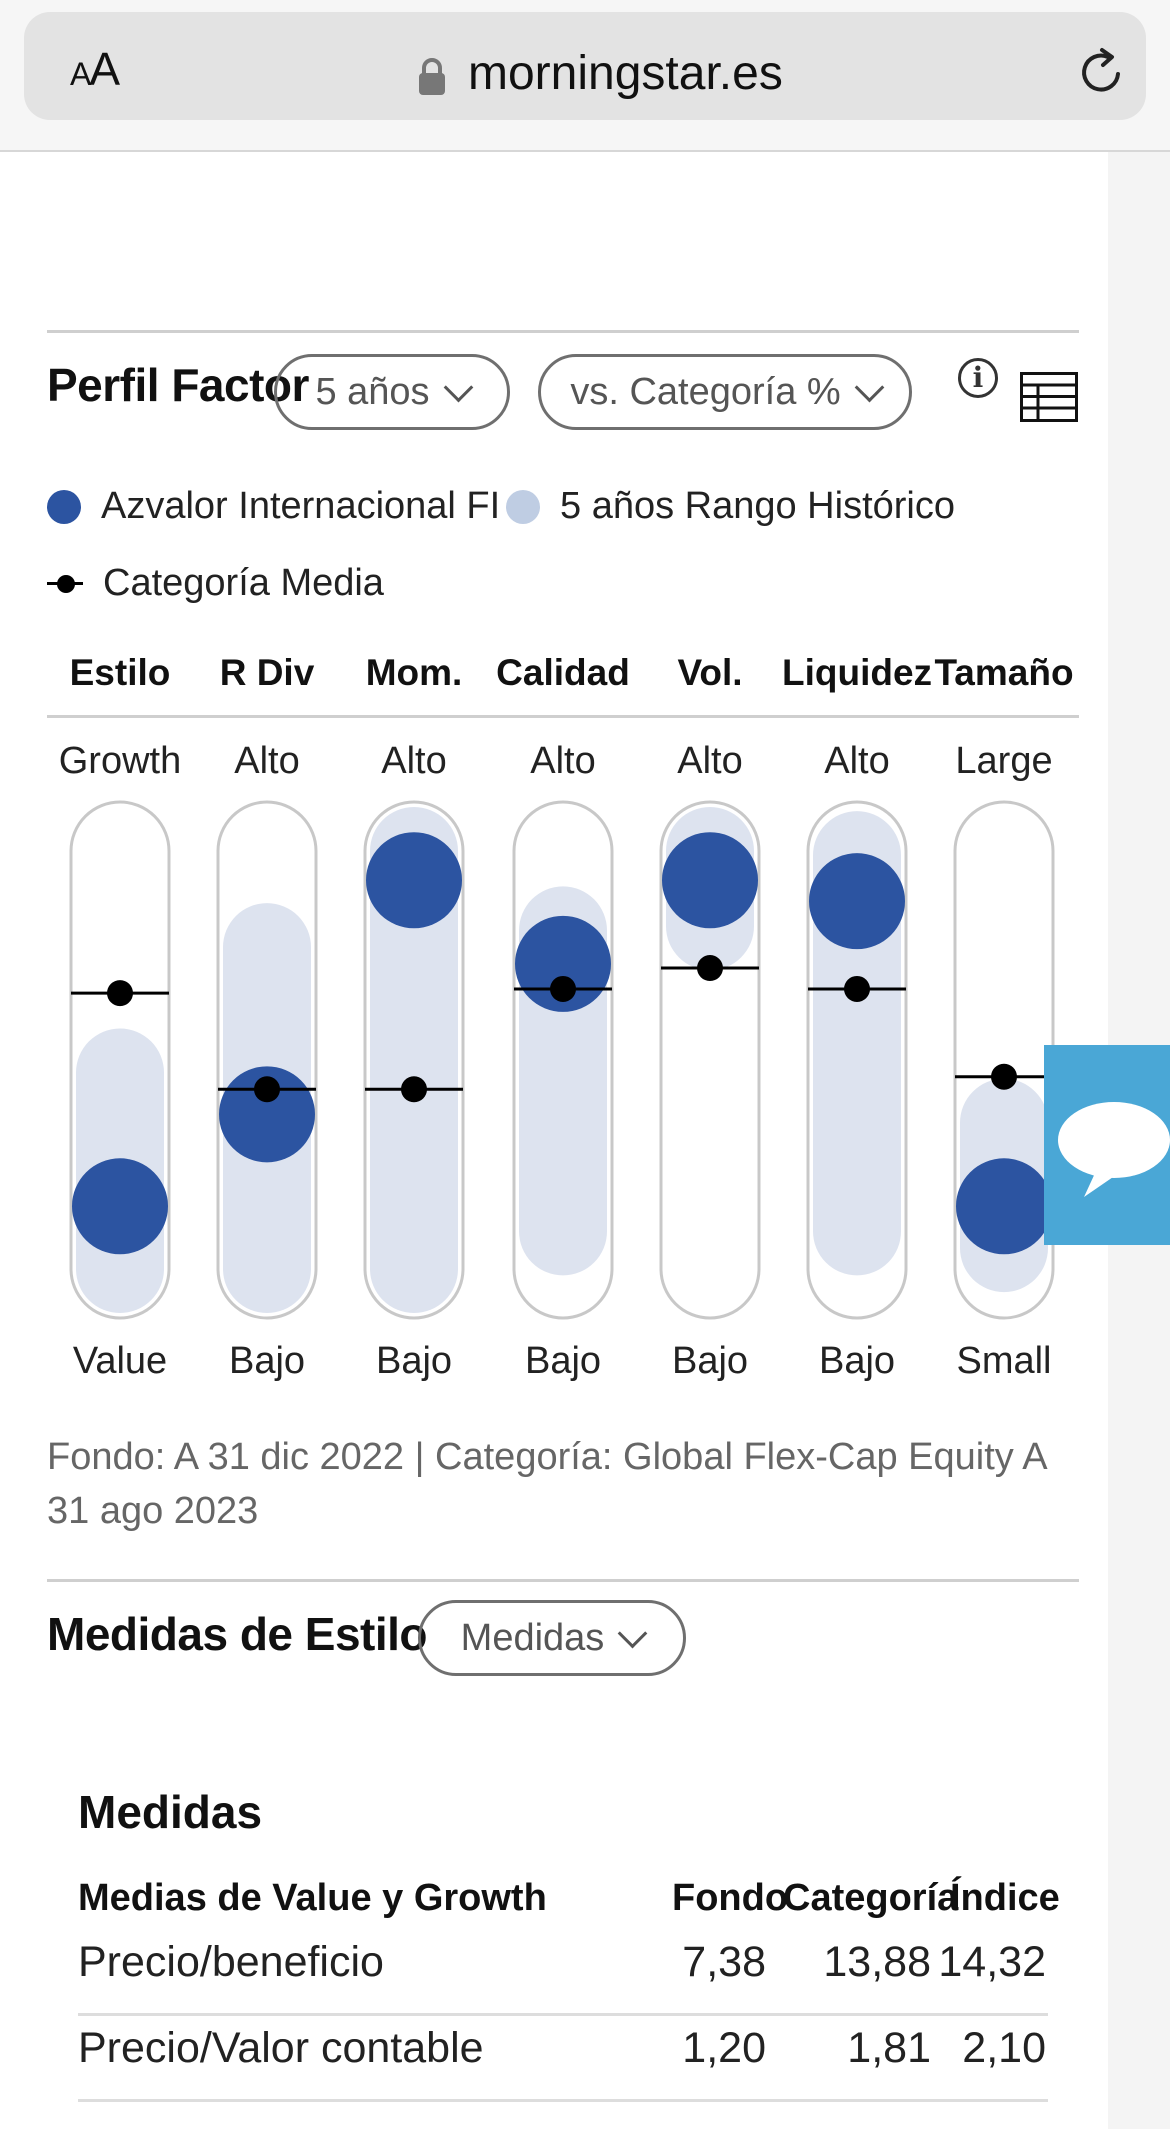 The height and width of the screenshot is (2129, 1170). What do you see at coordinates (877, 1962) in the screenshot?
I see `row-category-value: 13,88` at bounding box center [877, 1962].